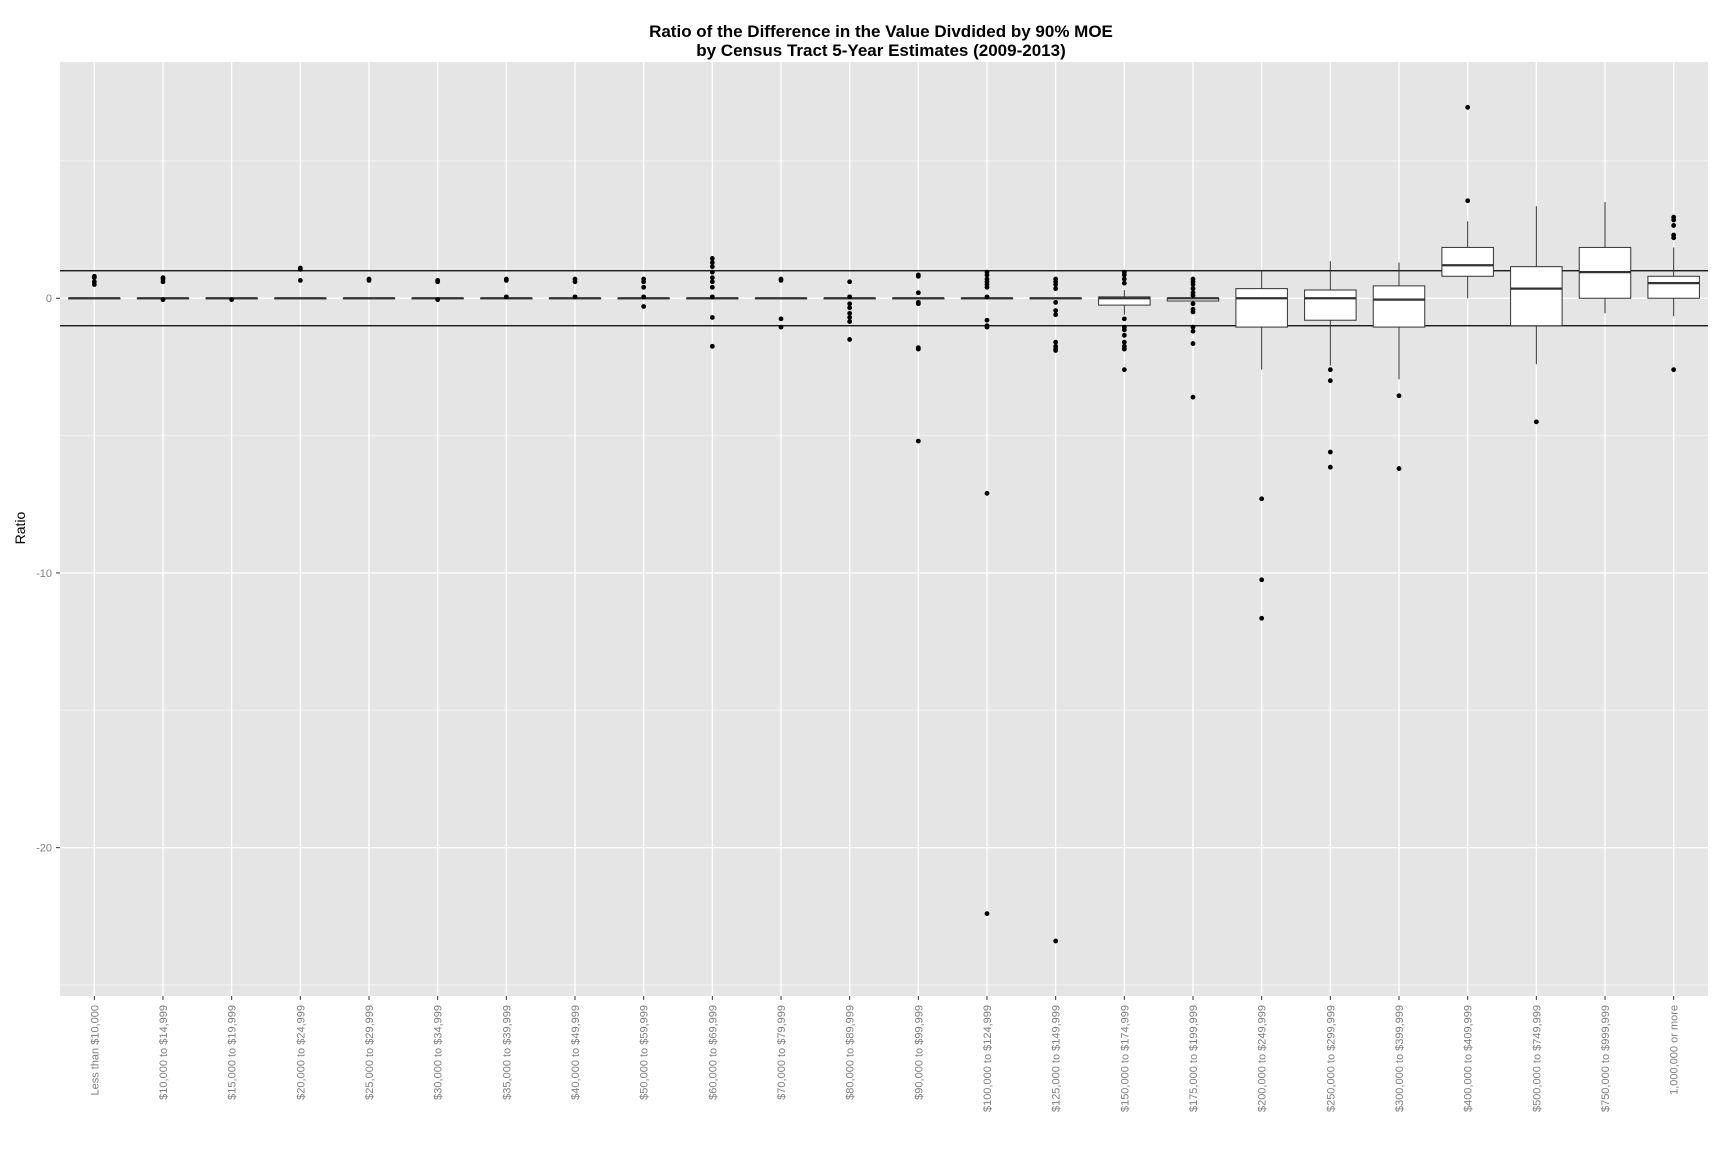 This screenshot has width=1714, height=1155. What do you see at coordinates (44, 849) in the screenshot?
I see `y-tick-label: -20` at bounding box center [44, 849].